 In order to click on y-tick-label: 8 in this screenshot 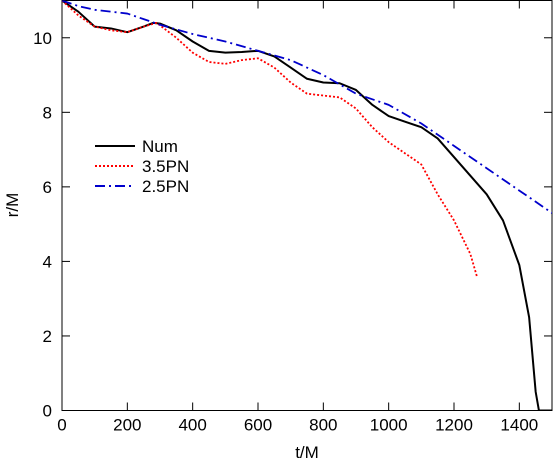, I will do `click(47, 112)`.